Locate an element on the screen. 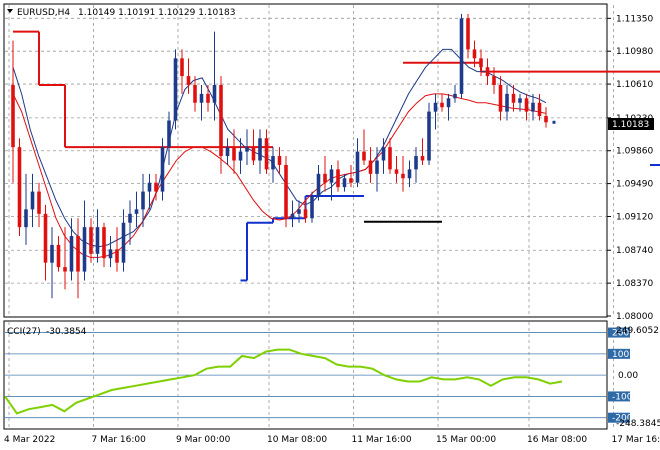  cci-line is located at coordinates (283, 381).